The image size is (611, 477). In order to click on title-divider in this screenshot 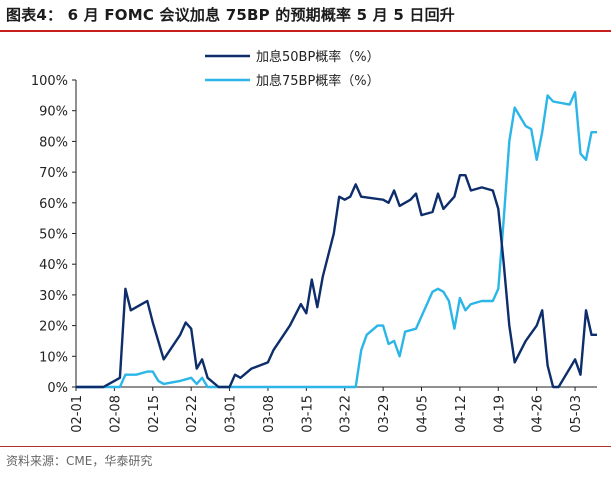, I will do `click(305, 31)`.